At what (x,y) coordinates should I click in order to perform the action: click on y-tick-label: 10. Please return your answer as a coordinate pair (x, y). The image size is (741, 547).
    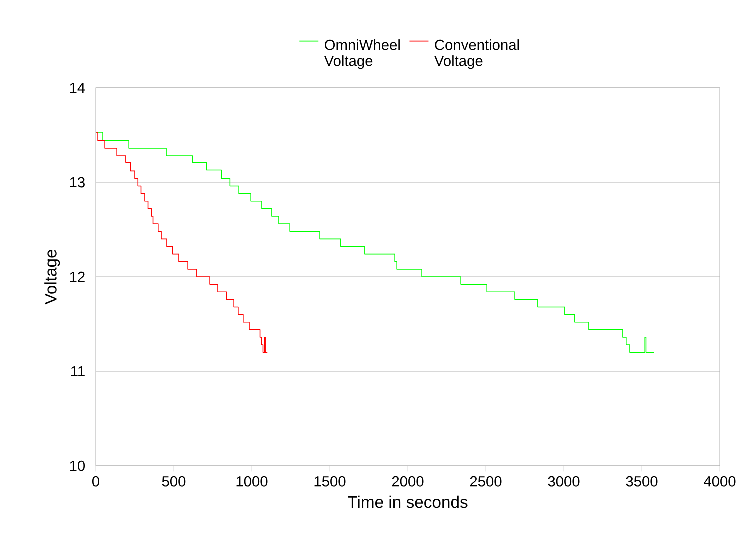
    Looking at the image, I should click on (78, 466).